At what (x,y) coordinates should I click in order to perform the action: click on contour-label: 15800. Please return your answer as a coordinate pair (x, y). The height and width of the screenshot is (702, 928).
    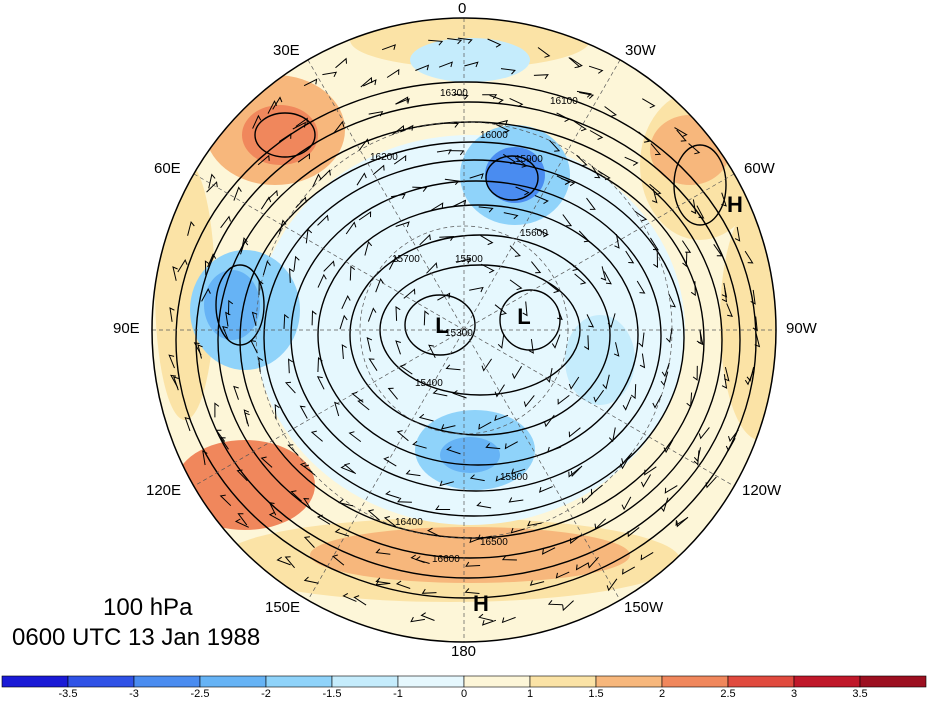
    Looking at the image, I should click on (514, 477).